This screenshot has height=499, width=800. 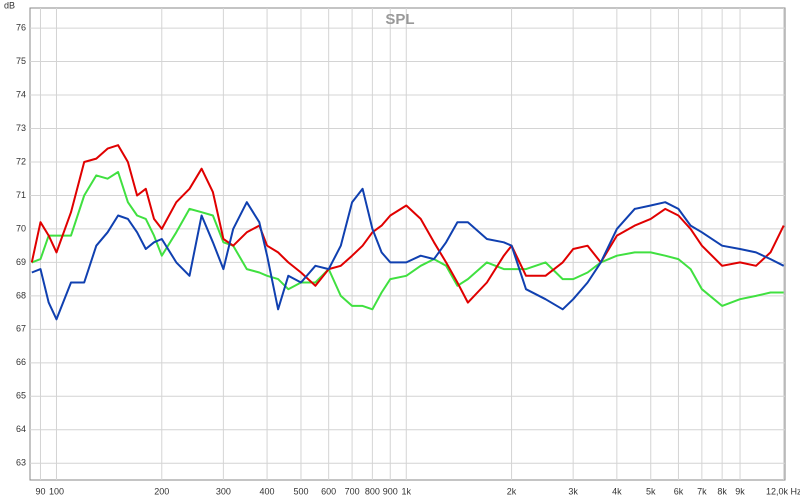 I want to click on y-tick-label: 70, so click(x=21, y=228).